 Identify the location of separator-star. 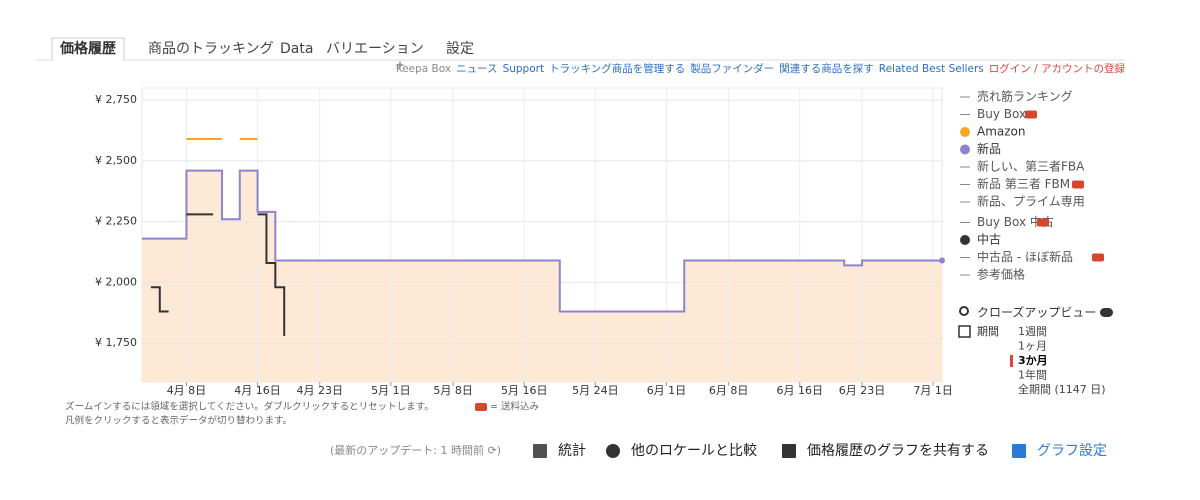
(399, 65).